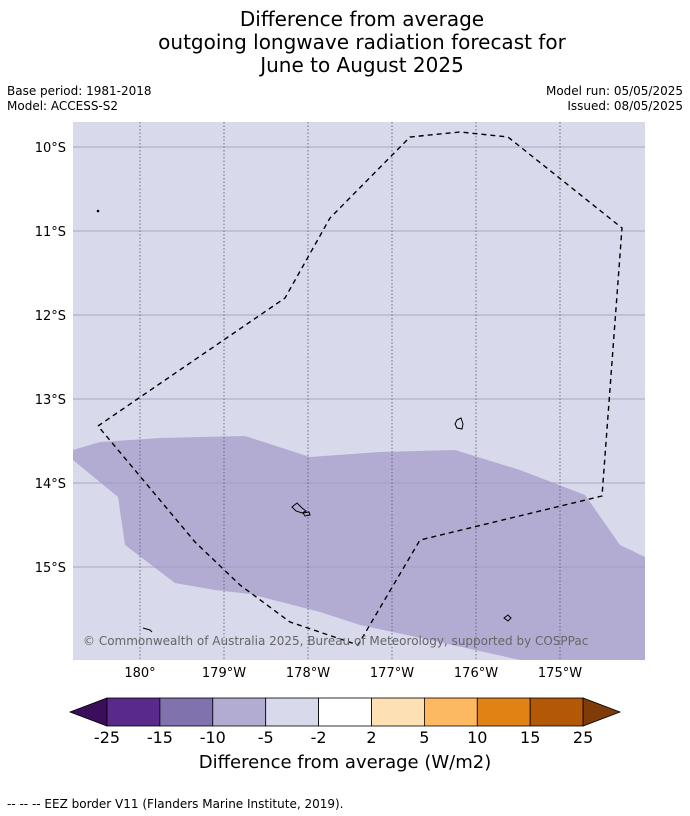 The width and height of the screenshot is (690, 816). I want to click on lat-label-15s: 15°S, so click(50, 568).